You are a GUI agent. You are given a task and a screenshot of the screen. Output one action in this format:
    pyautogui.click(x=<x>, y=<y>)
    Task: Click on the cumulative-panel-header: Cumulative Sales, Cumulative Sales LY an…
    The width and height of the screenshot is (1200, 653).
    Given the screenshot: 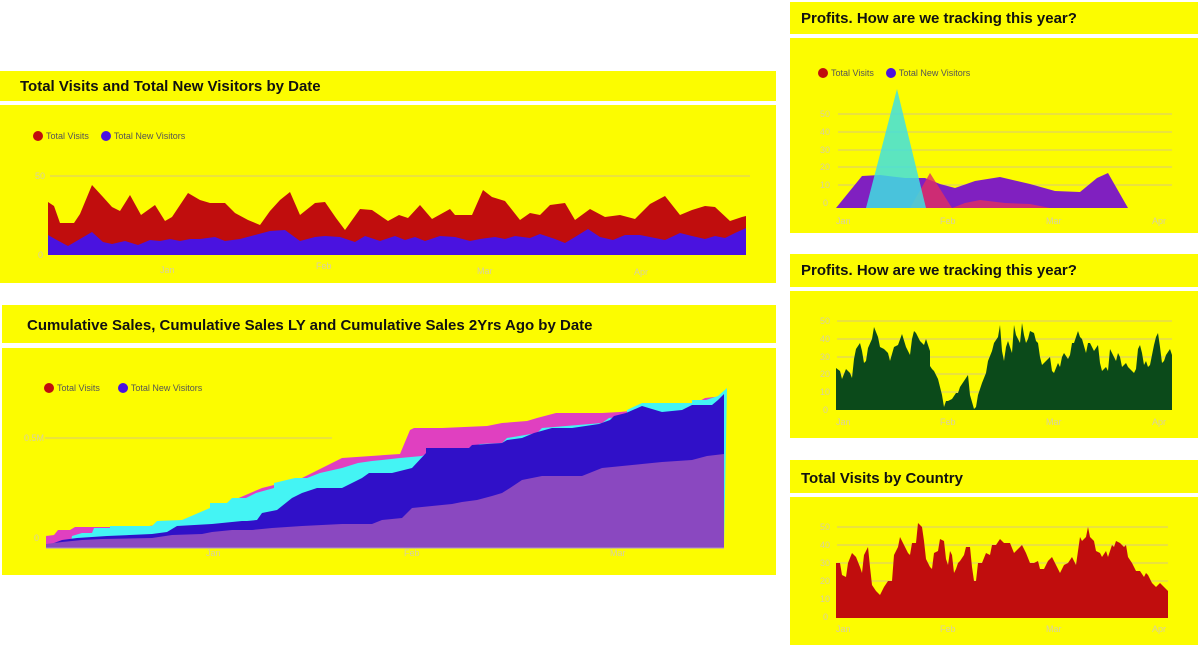 What is the action you would take?
    pyautogui.click(x=389, y=324)
    